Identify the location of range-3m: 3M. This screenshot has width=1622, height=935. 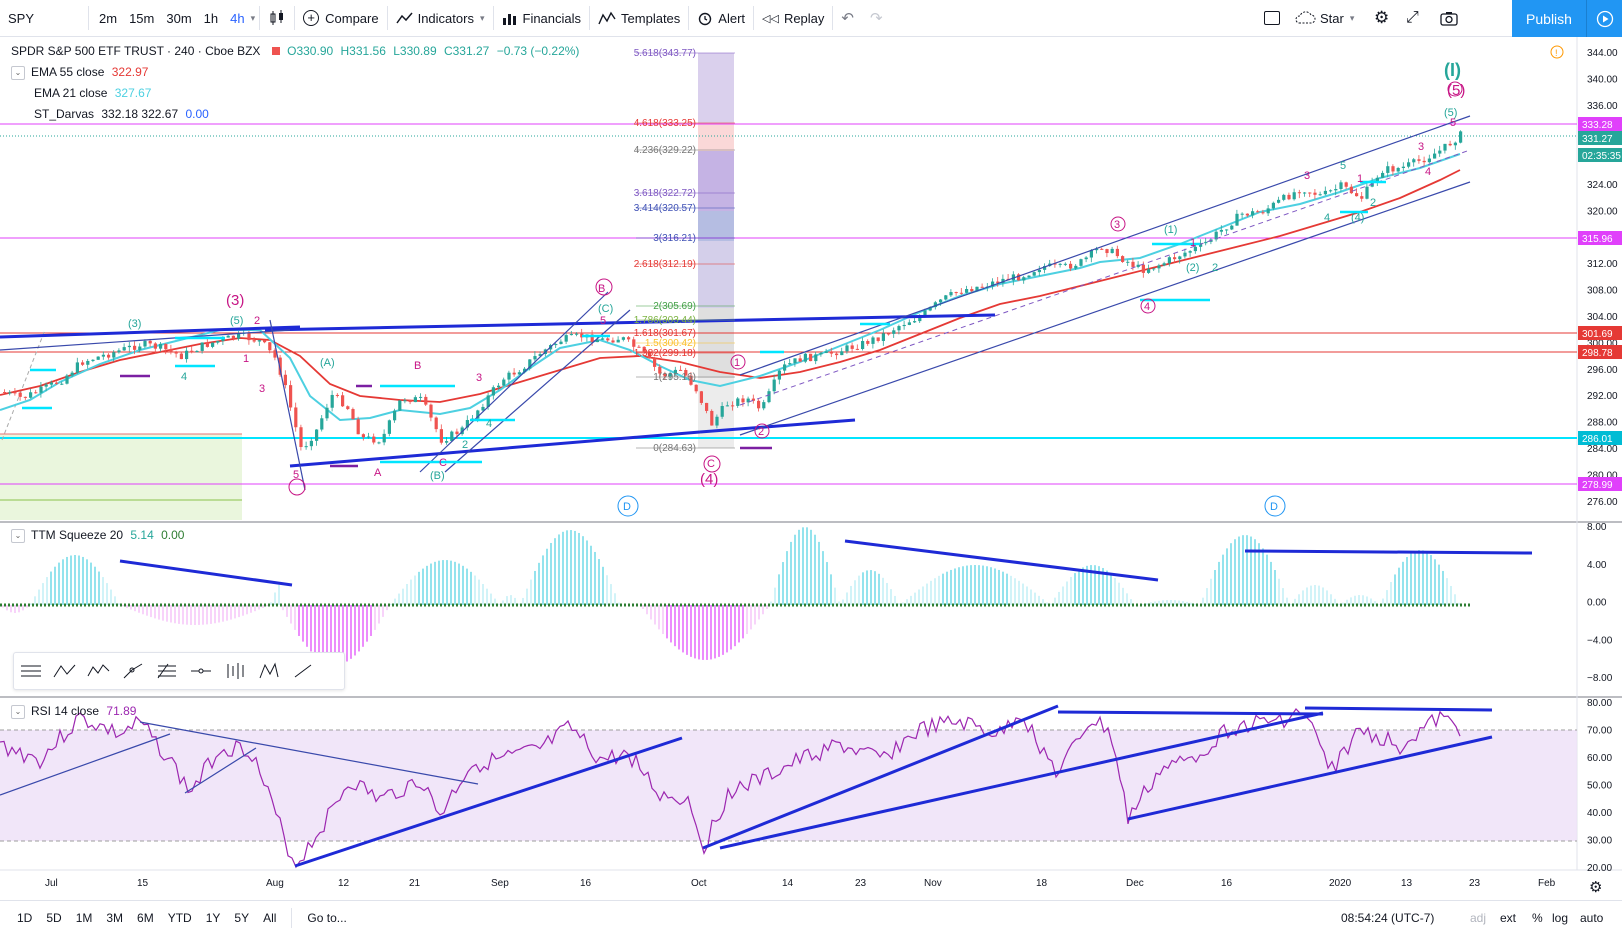
(115, 918).